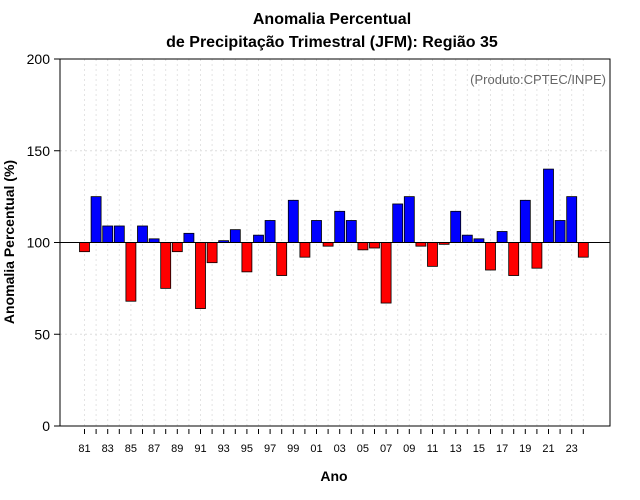  What do you see at coordinates (456, 449) in the screenshot?
I see `x-tick-label: 13` at bounding box center [456, 449].